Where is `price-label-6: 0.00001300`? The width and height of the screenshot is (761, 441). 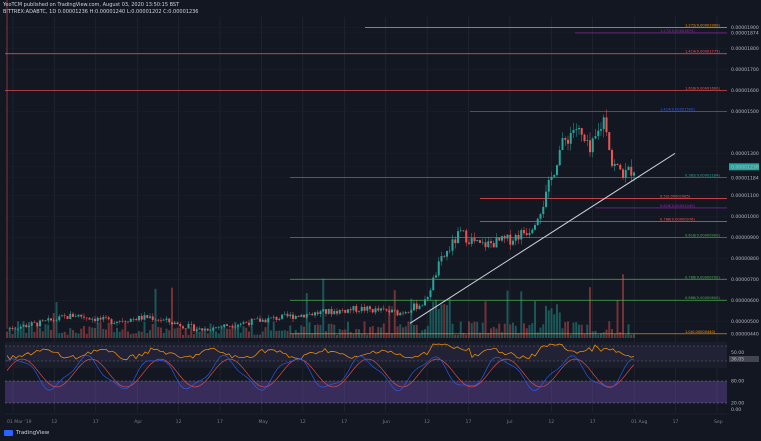 price-label-6: 0.00001300 is located at coordinates (745, 154).